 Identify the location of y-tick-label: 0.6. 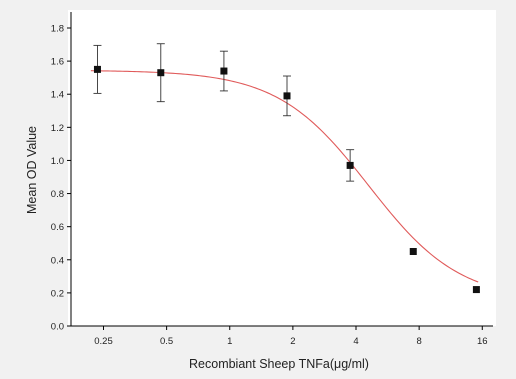
(57, 227).